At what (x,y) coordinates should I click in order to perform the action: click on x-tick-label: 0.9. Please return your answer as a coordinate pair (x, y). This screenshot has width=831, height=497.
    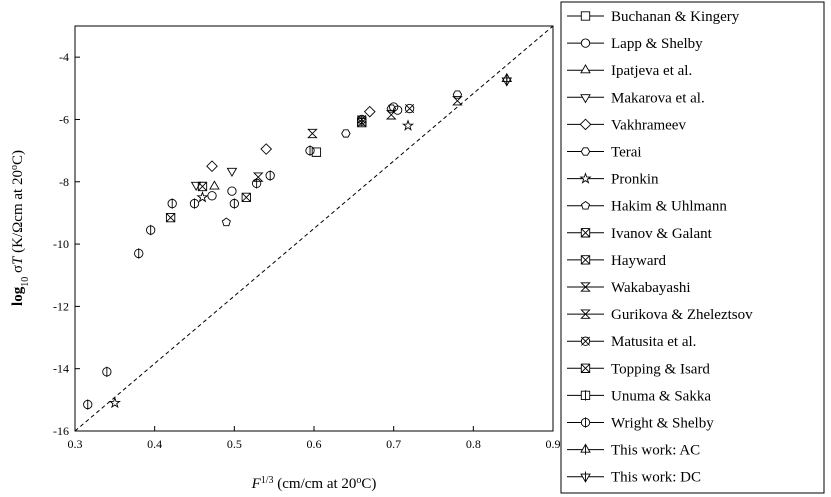
    Looking at the image, I should click on (553, 444).